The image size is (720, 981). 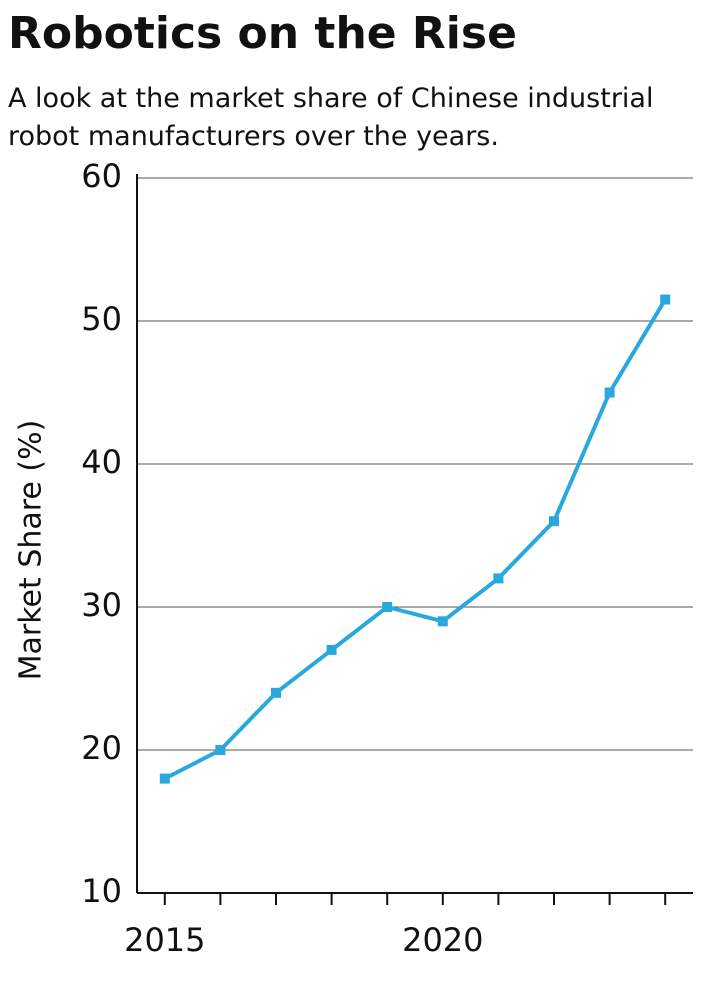 What do you see at coordinates (31, 550) in the screenshot?
I see `y-axis-label: Market Share (%)` at bounding box center [31, 550].